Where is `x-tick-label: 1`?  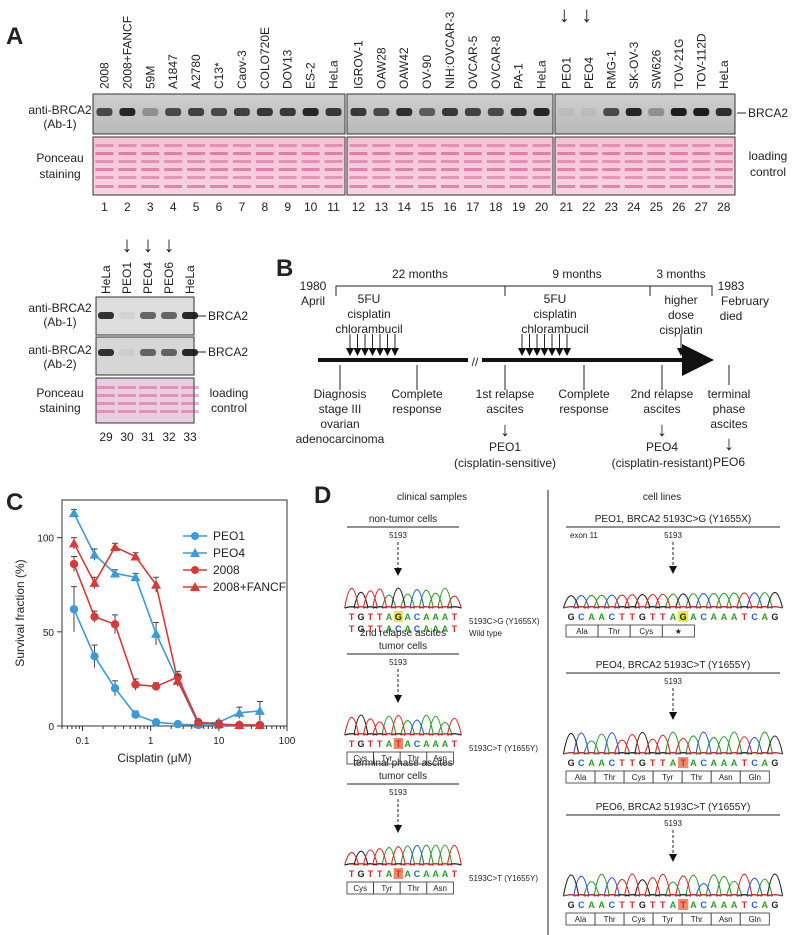 x-tick-label: 1 is located at coordinates (151, 741).